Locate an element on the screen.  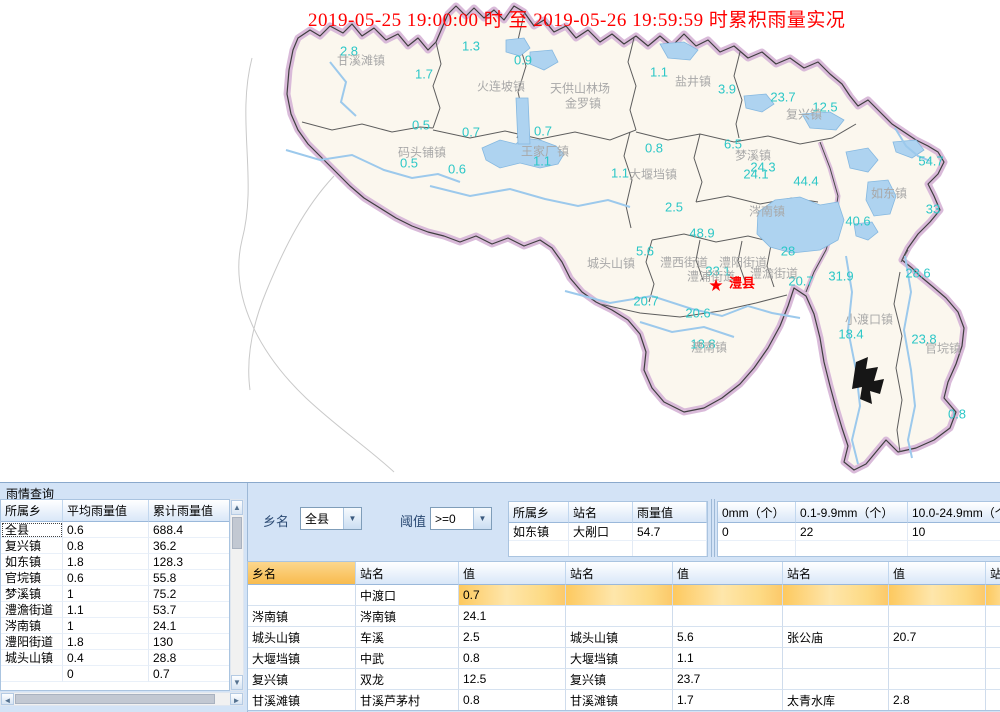
county-name-label: 澧县 is located at coordinates (742, 283).